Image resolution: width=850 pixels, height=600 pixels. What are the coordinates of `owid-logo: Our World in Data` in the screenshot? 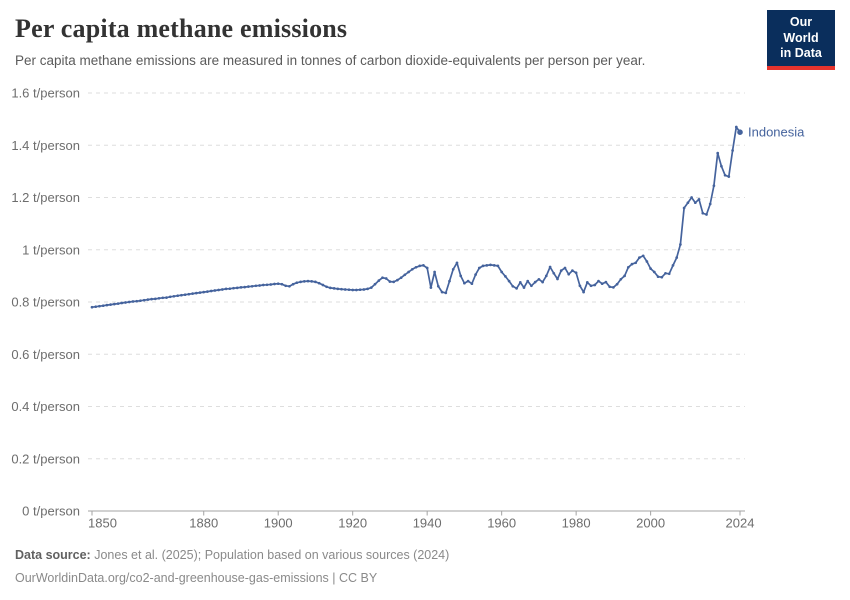 It's located at (801, 40).